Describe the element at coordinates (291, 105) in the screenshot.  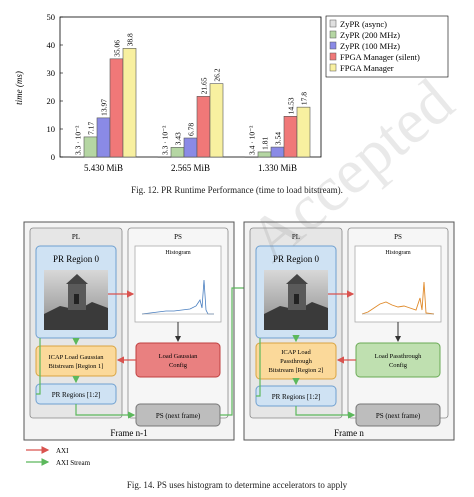
I see `bar-value-label: 14.53` at that location.